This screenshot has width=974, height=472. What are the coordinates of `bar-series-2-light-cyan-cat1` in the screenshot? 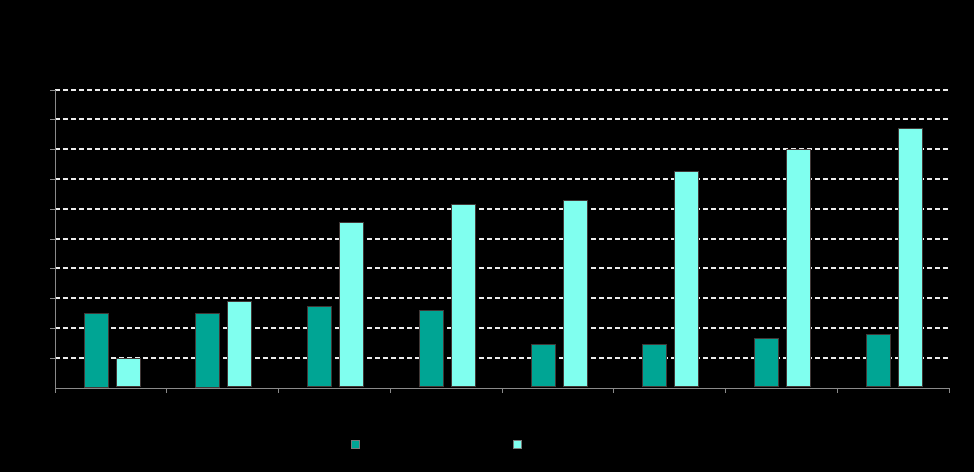 It's located at (128, 372).